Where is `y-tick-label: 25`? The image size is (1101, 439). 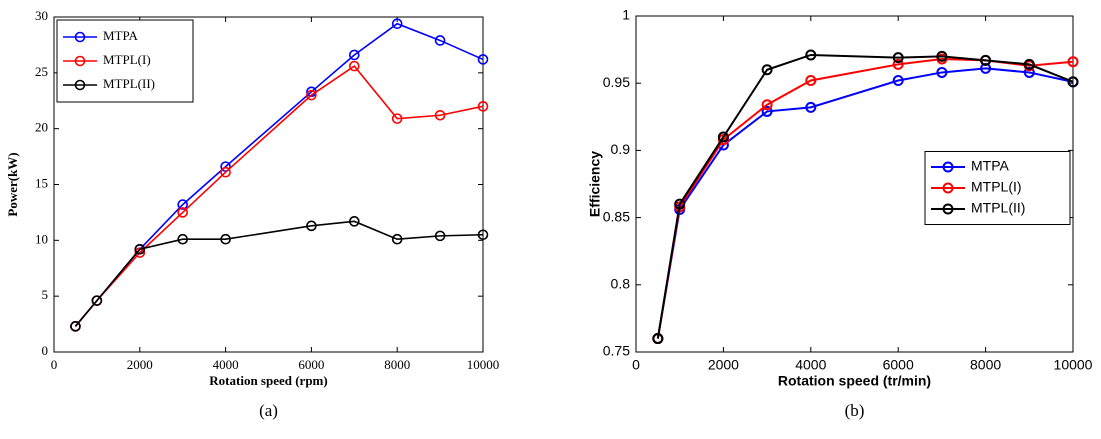
y-tick-label: 25 is located at coordinates (41, 71).